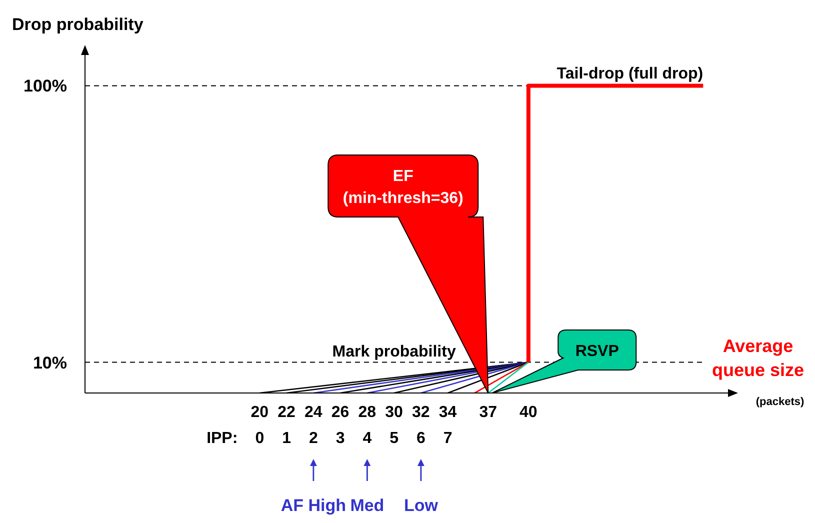  I want to click on text: 0, so click(259, 438).